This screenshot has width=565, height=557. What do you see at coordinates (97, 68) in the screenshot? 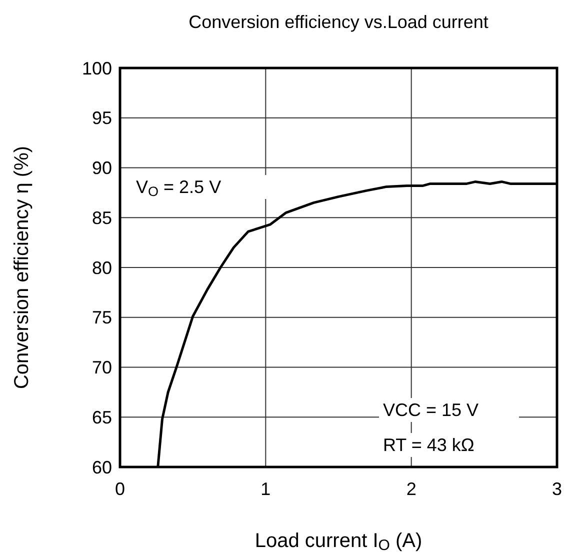
I see `y-tick-label: 100` at bounding box center [97, 68].